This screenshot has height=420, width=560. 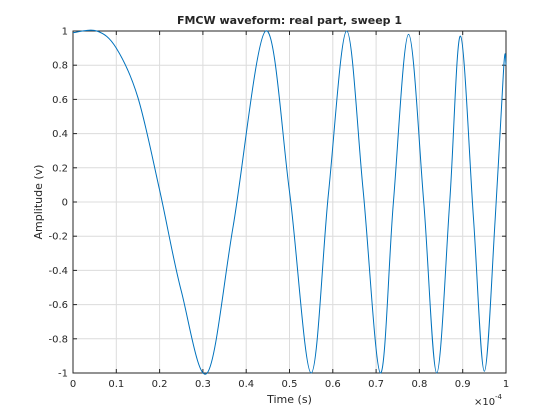 What do you see at coordinates (60, 66) in the screenshot?
I see `y-tick-label: 0.8` at bounding box center [60, 66].